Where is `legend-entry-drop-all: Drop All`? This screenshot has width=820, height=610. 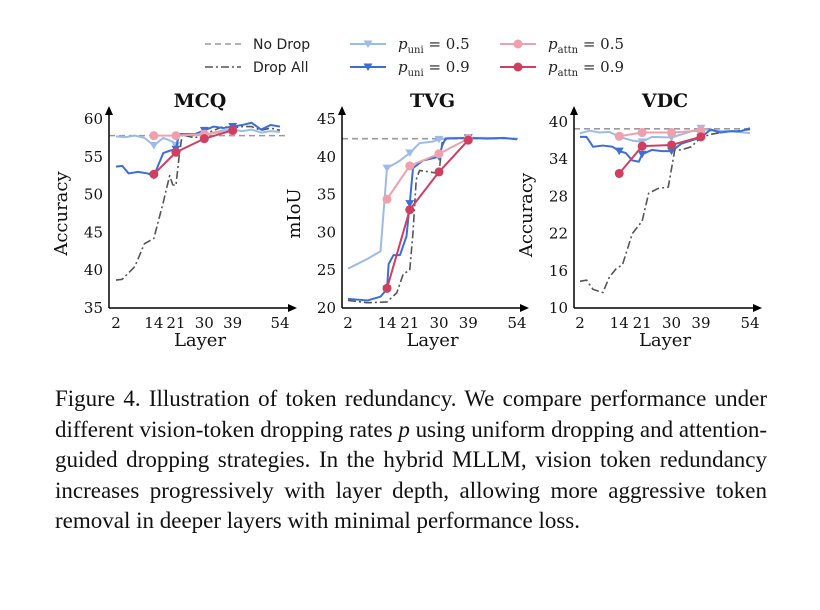 legend-entry-drop-all: Drop All is located at coordinates (257, 68).